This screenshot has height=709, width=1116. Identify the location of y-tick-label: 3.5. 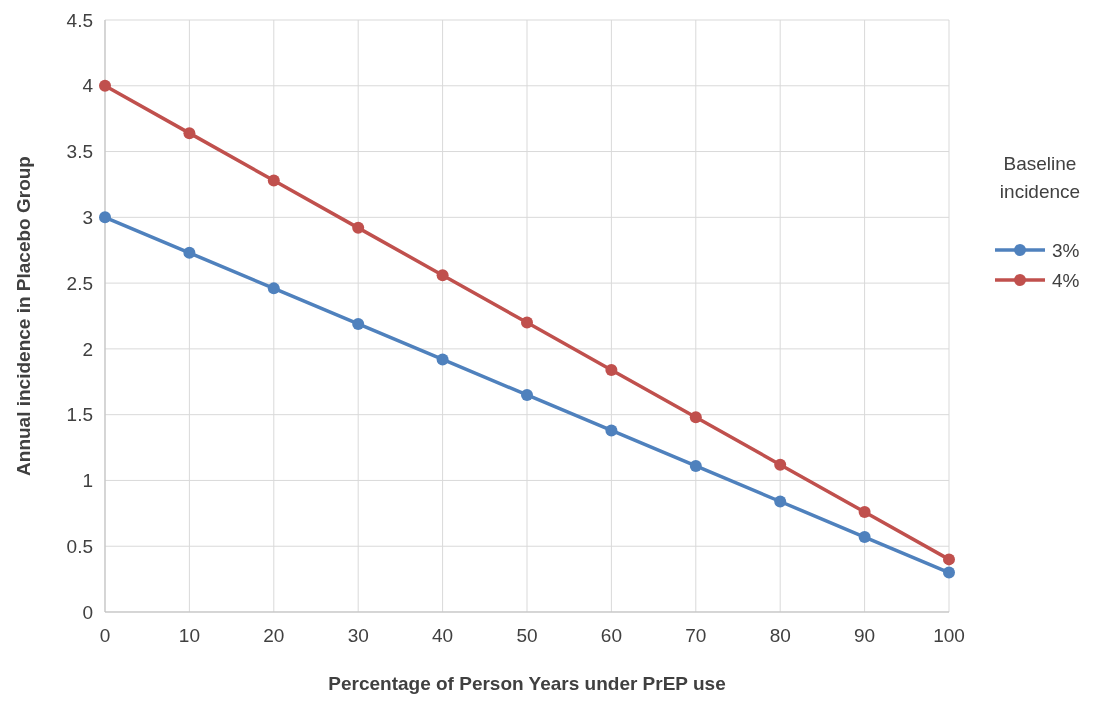
(79, 152).